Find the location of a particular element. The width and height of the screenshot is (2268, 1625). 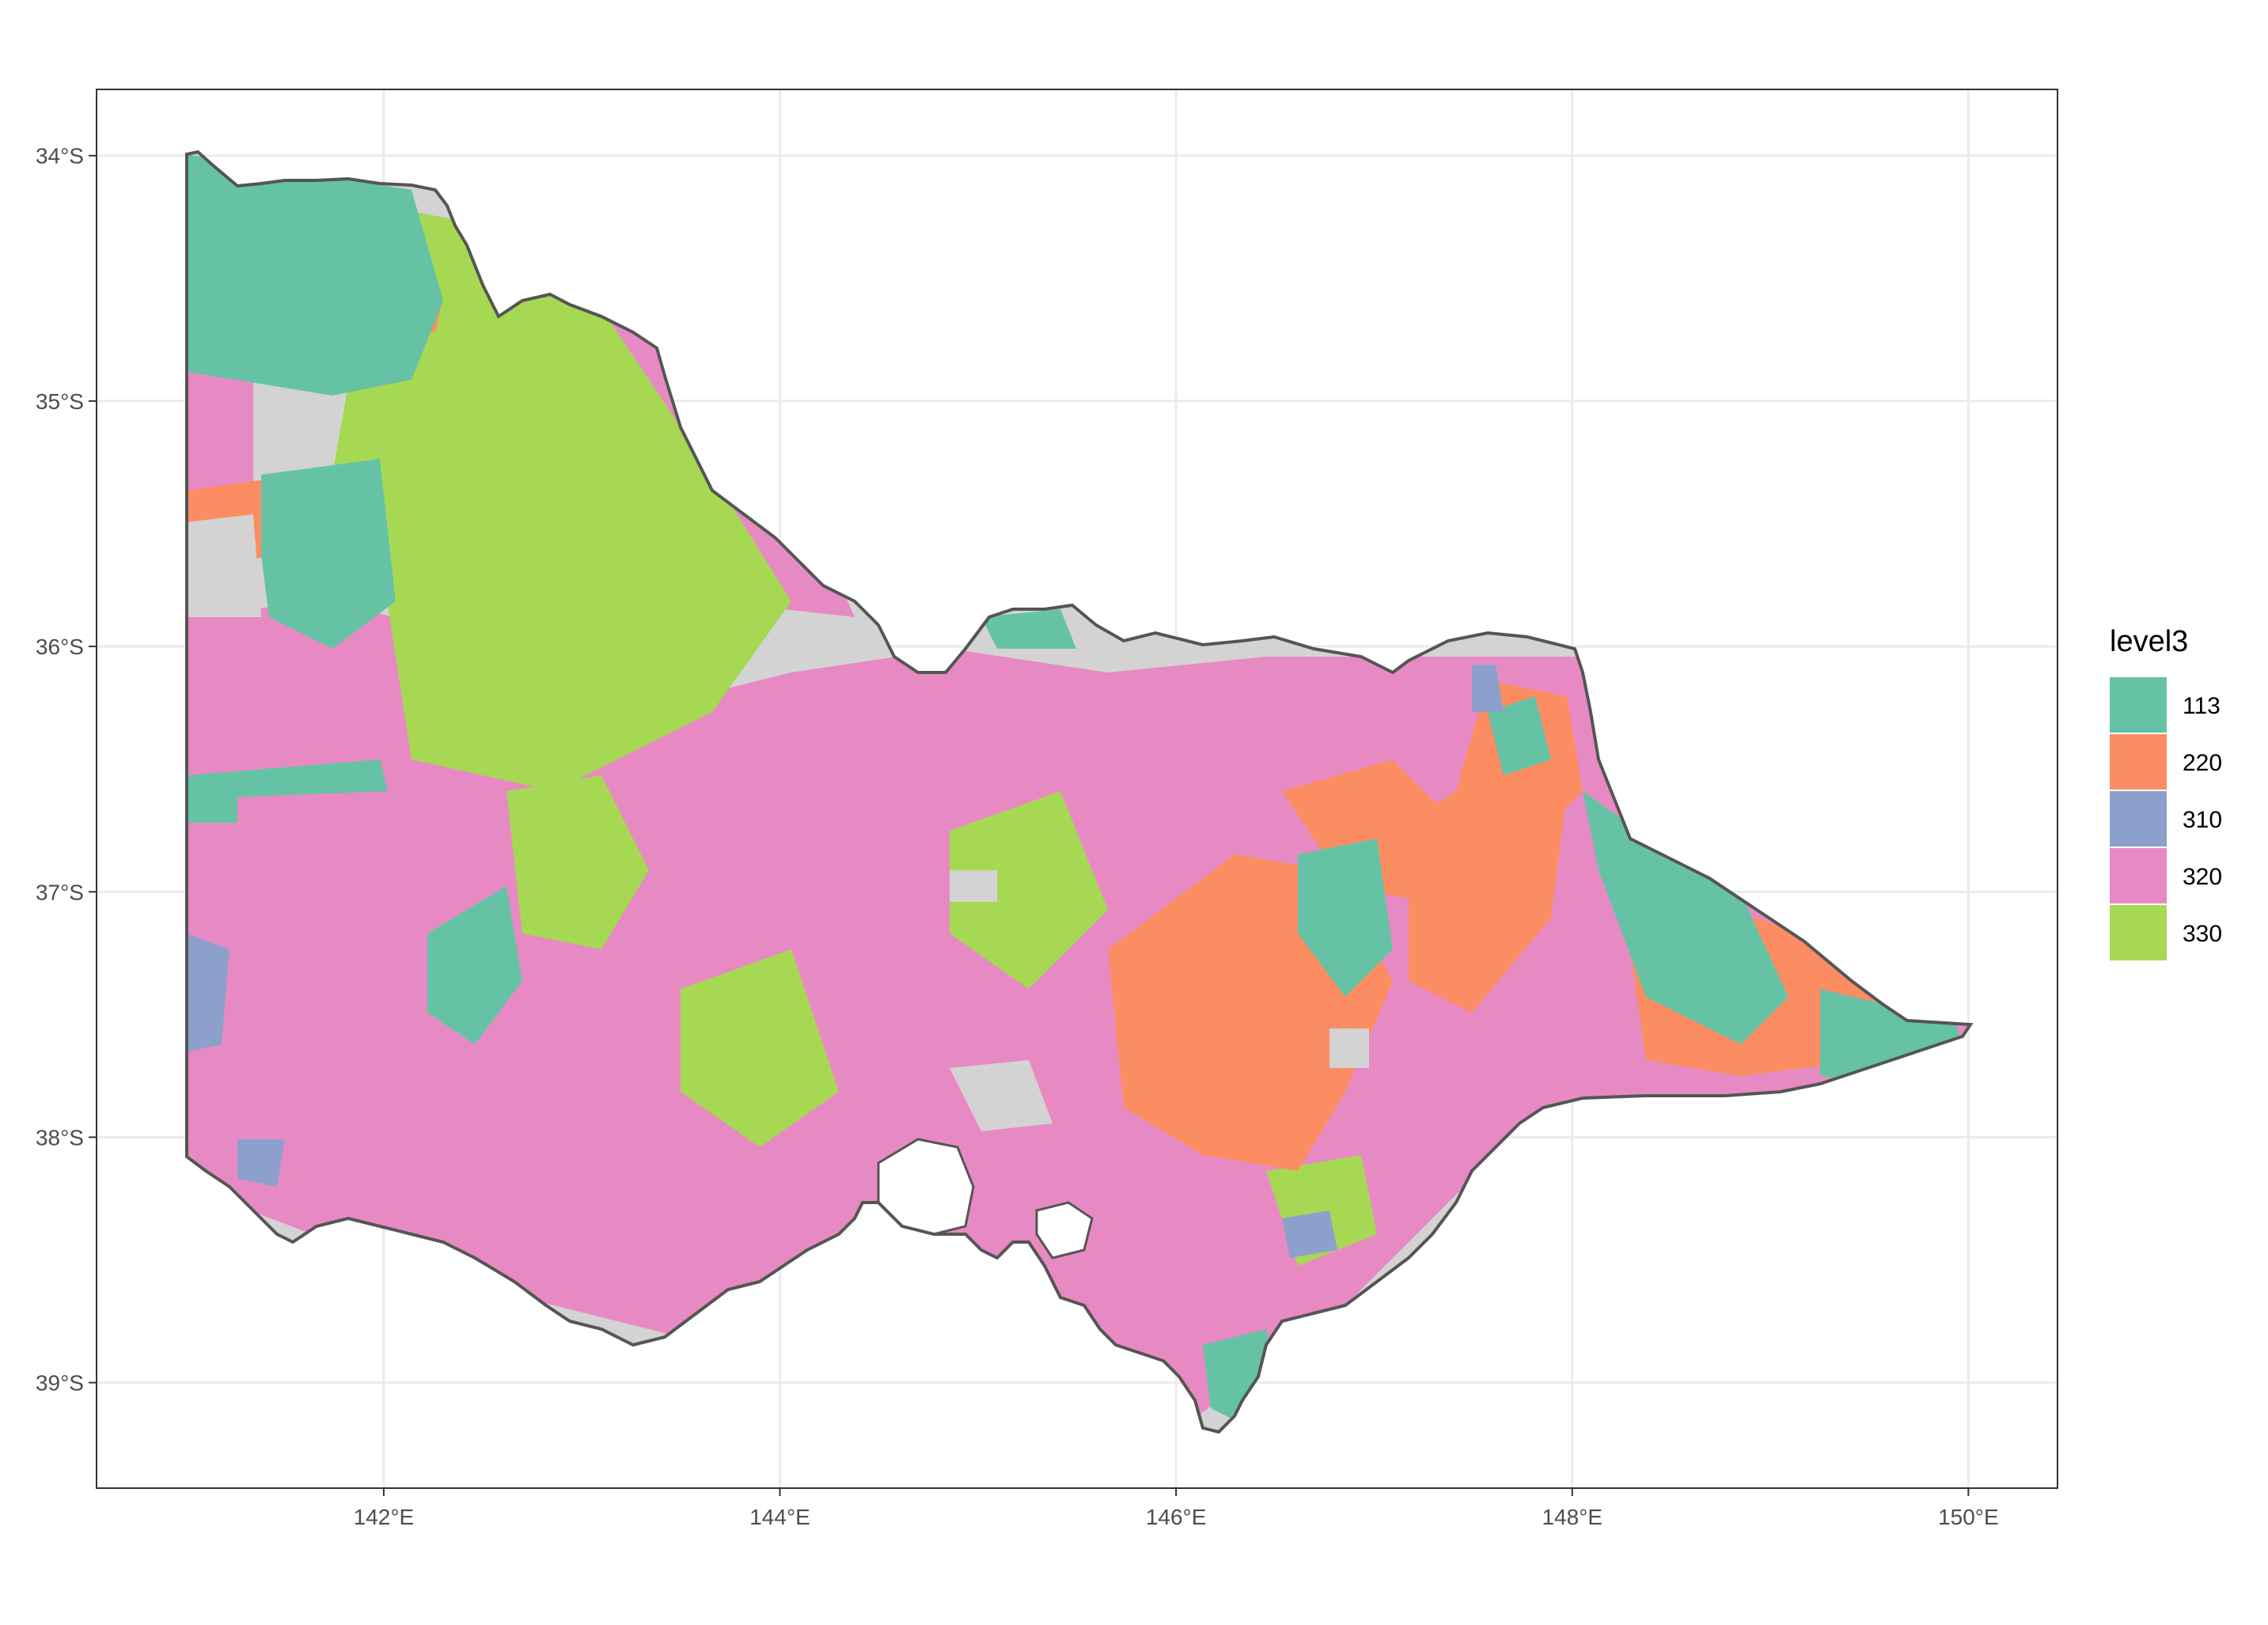

x-tick-label: 148°E is located at coordinates (1572, 1517).